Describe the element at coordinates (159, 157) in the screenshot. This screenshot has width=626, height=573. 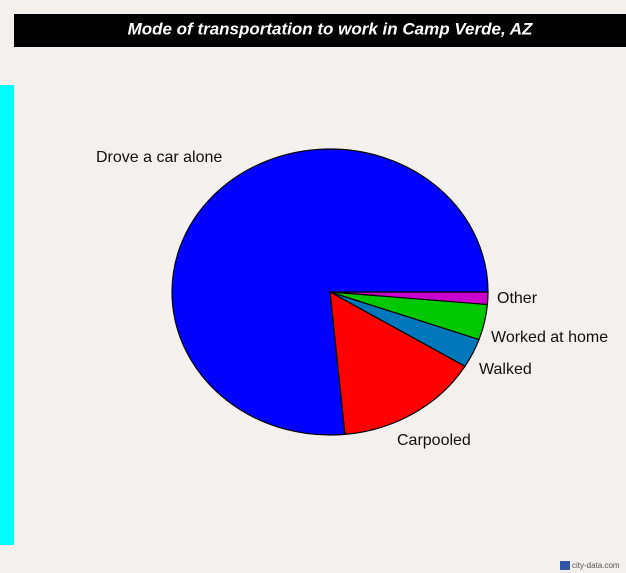
I see `slice-label: Drove a car alone` at that location.